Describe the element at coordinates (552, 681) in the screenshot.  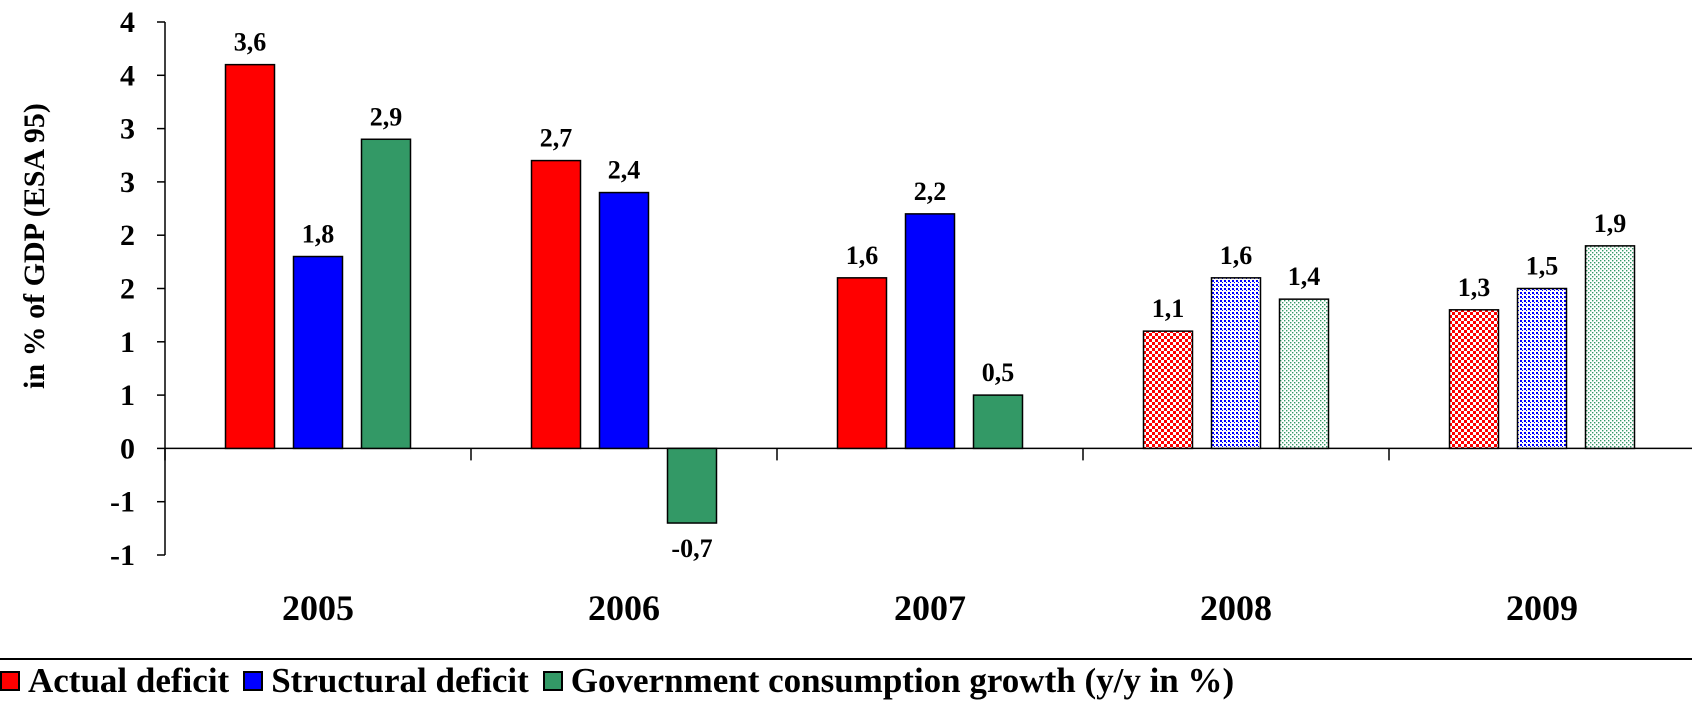
I see `legend-swatch-government-consumption` at that location.